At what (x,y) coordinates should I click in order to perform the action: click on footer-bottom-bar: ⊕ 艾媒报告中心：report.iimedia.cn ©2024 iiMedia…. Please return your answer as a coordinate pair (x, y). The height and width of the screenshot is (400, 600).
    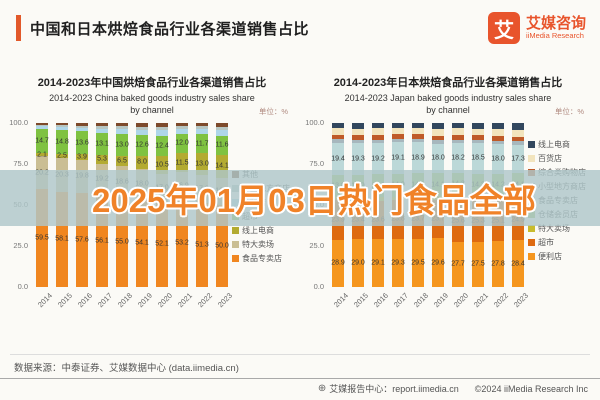
    Looking at the image, I should click on (300, 389).